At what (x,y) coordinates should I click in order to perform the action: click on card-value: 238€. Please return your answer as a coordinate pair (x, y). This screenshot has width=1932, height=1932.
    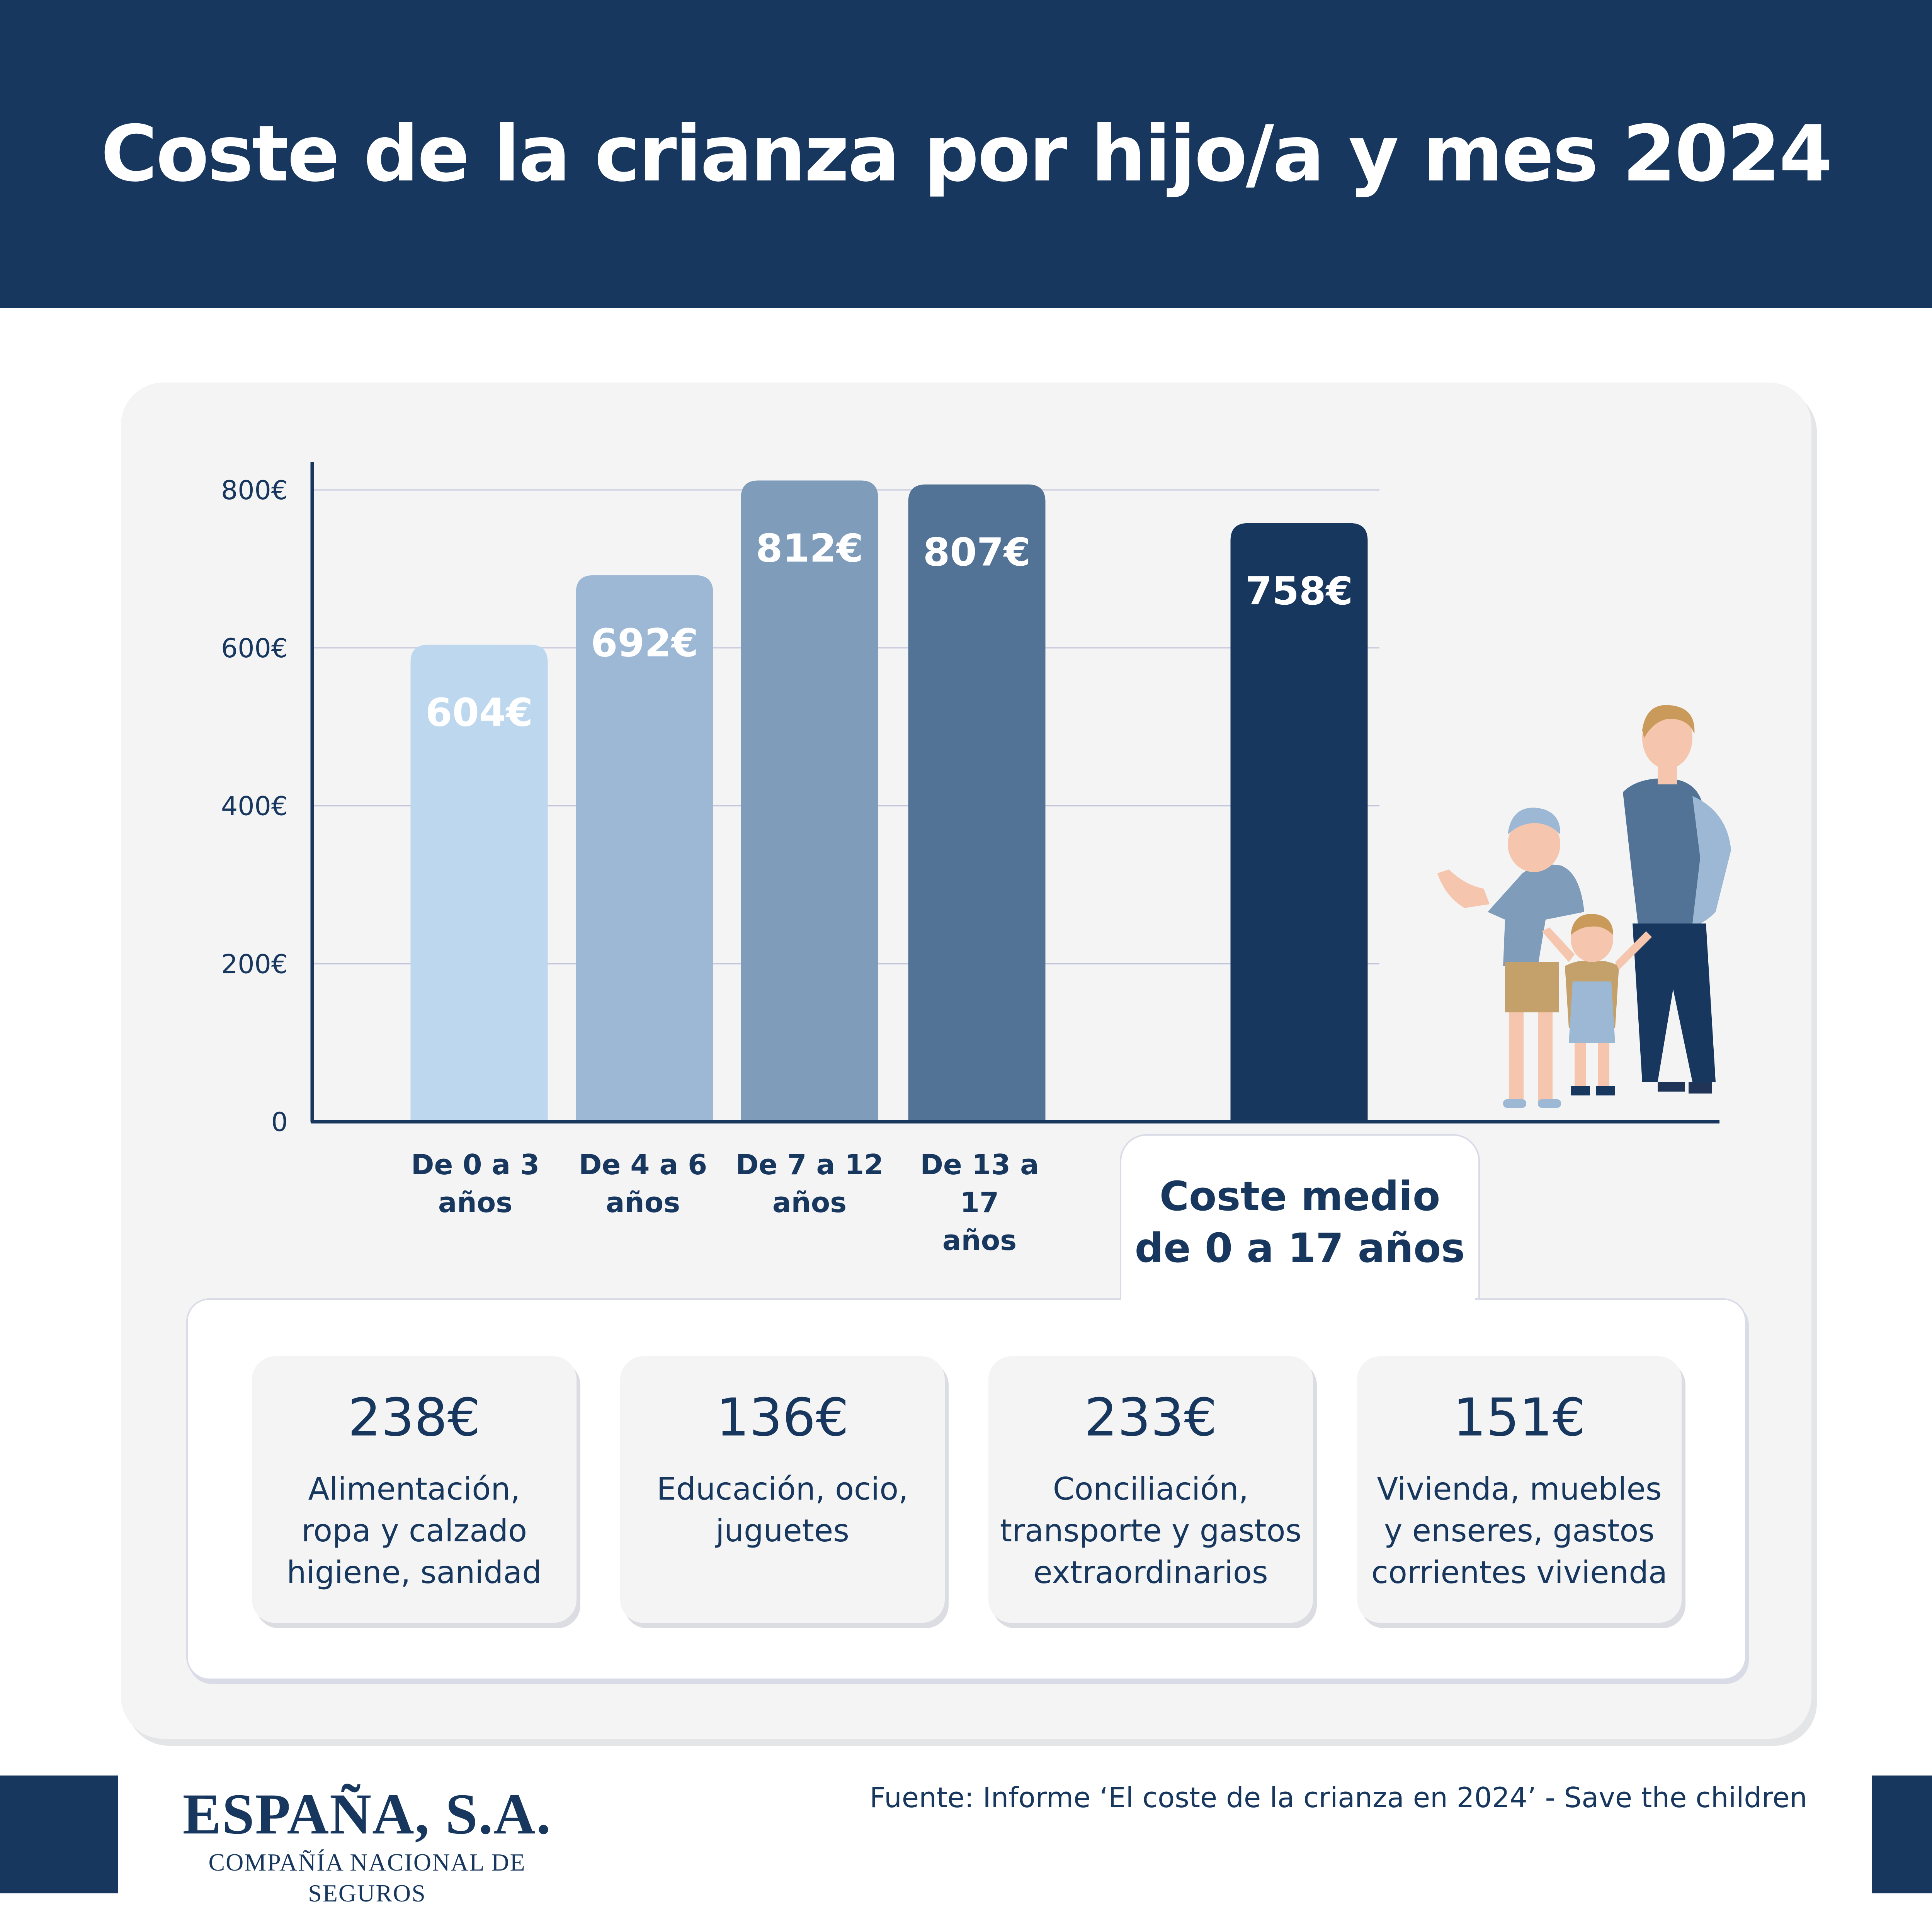
    Looking at the image, I should click on (414, 1418).